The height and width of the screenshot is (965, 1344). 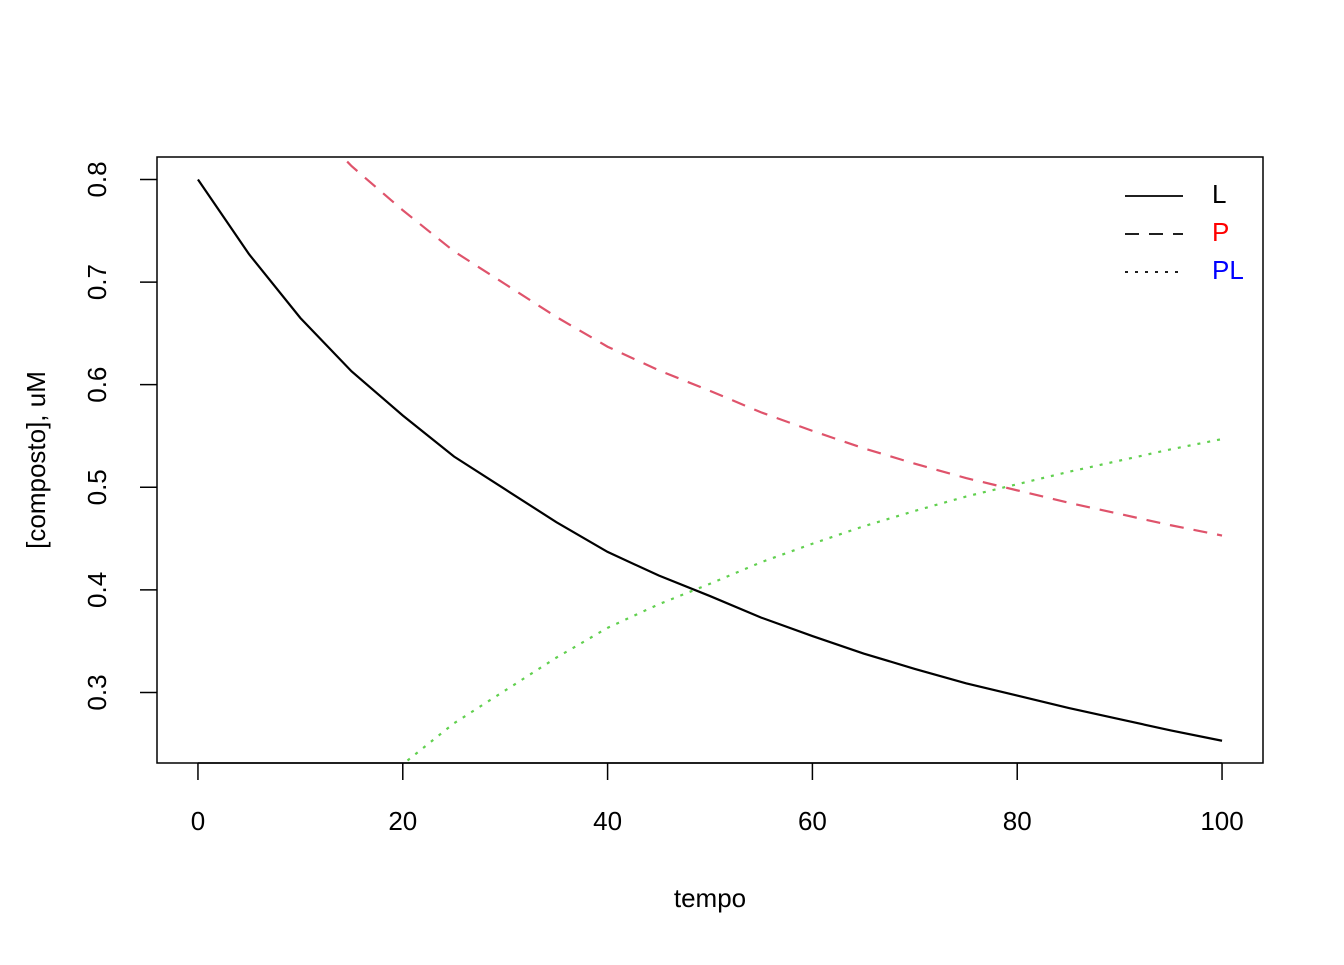 What do you see at coordinates (36, 460) in the screenshot?
I see `y-axis-label: [composto], uM` at bounding box center [36, 460].